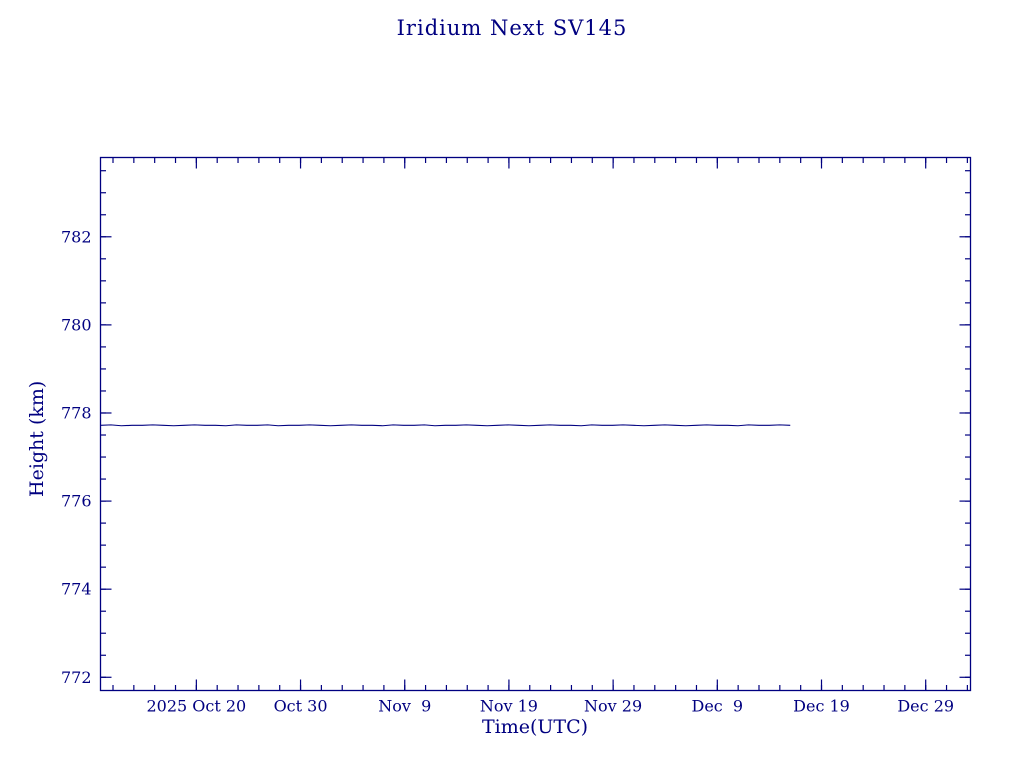  What do you see at coordinates (76, 412) in the screenshot?
I see `svg-text: 778` at bounding box center [76, 412].